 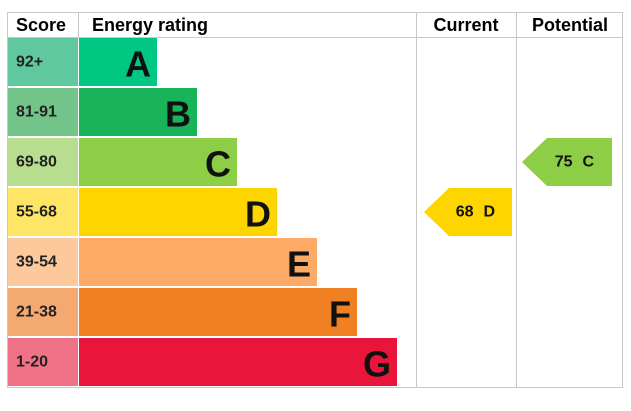 What do you see at coordinates (465, 212) in the screenshot?
I see `current-value: 68` at bounding box center [465, 212].